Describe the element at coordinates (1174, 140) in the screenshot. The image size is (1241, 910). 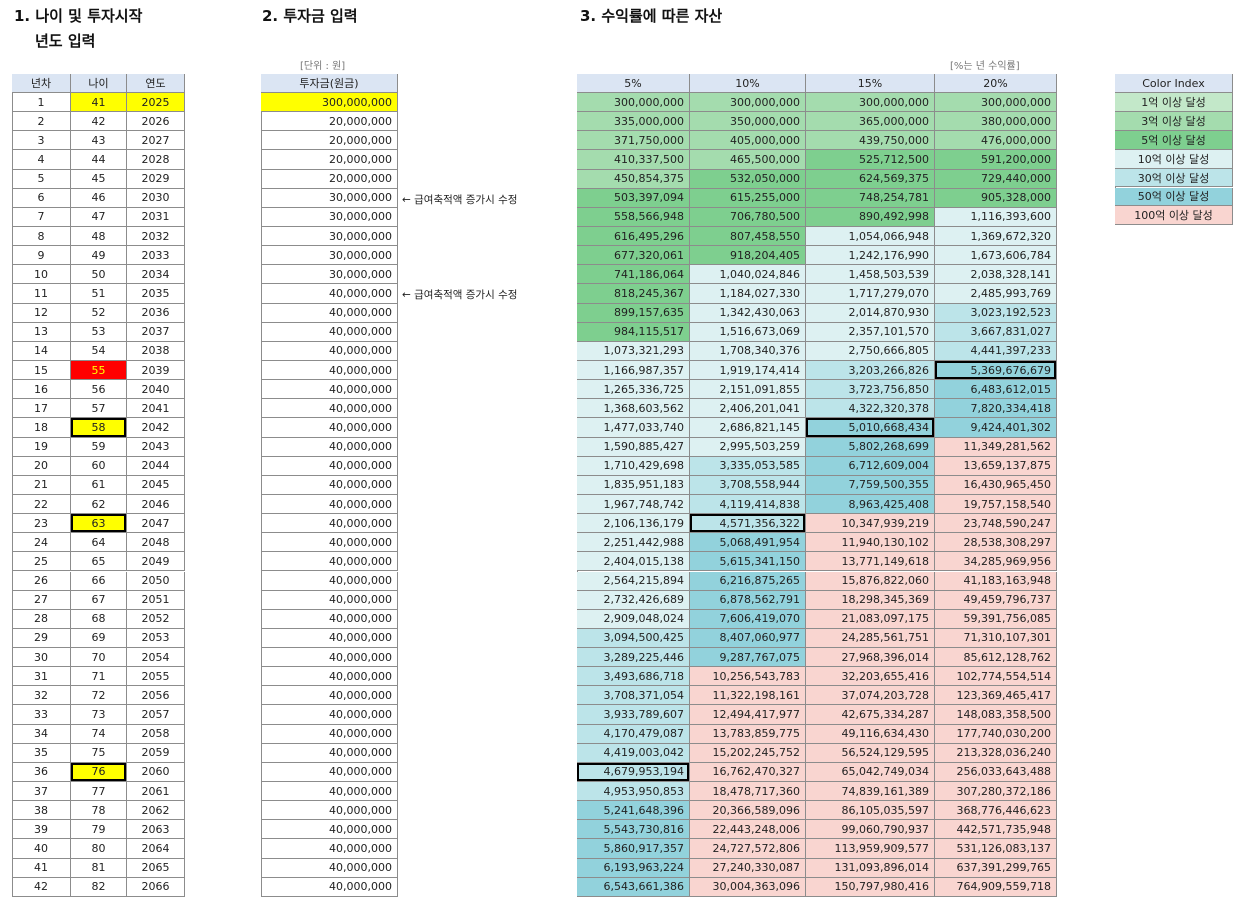
I see `legend-item: 5억 이상 달성` at that location.